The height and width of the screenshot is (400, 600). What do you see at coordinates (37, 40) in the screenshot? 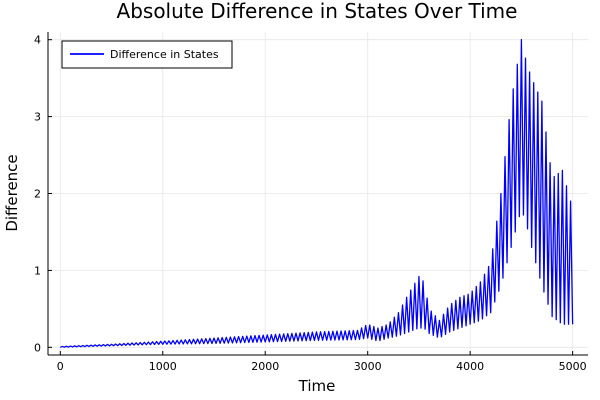
I see `y-tick-label: 4` at bounding box center [37, 40].